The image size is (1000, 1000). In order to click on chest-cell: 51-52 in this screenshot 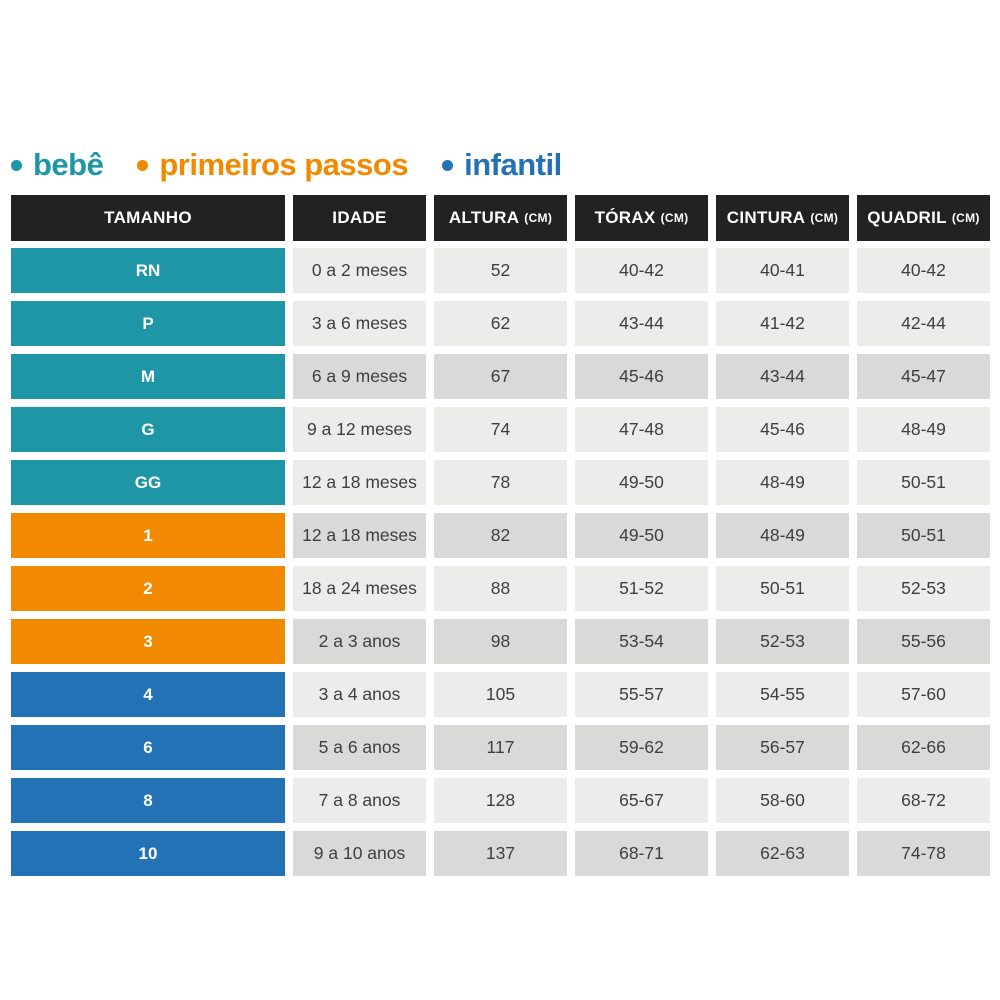, I will do `click(641, 588)`.